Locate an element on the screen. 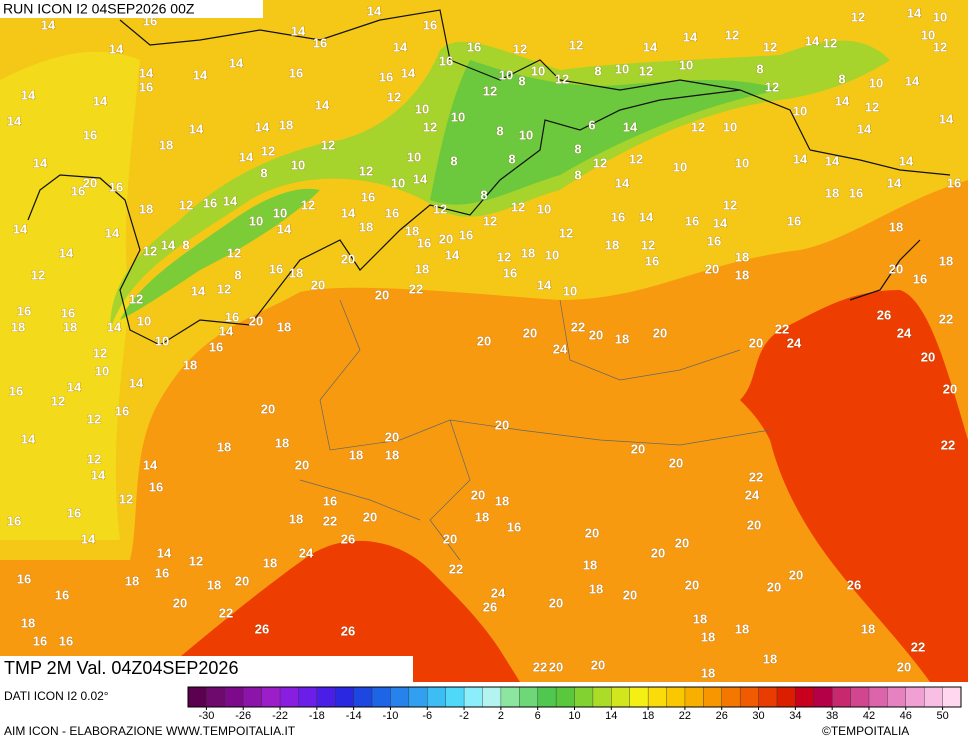 This screenshot has height=745, width=968. colorbar-tick-label: 6 is located at coordinates (538, 716).